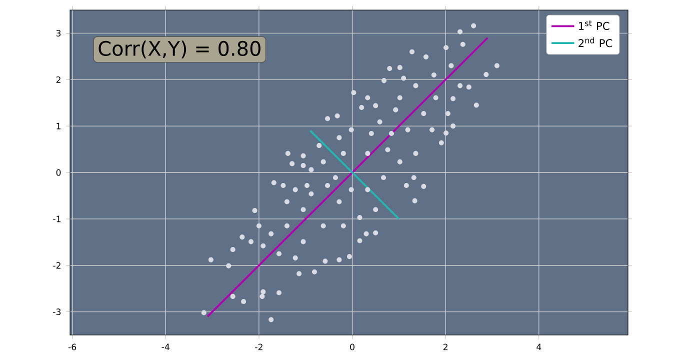  Describe the element at coordinates (445, 347) in the screenshot. I see `x-tick-label: 2` at that location.